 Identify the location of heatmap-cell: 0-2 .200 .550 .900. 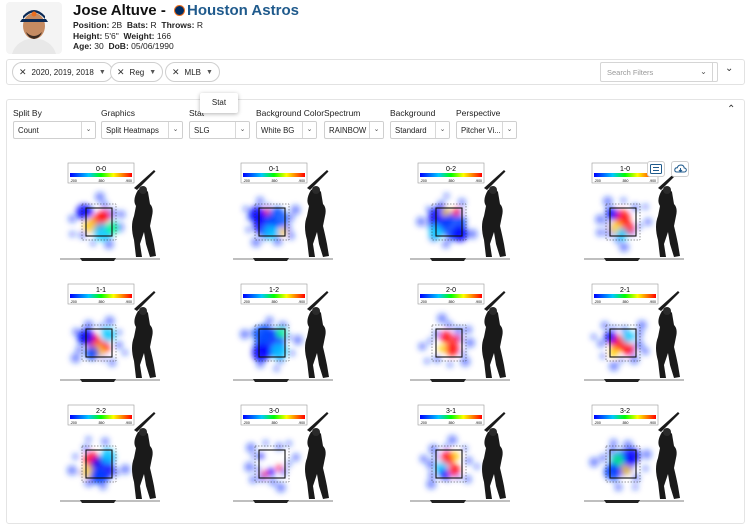
(459, 210).